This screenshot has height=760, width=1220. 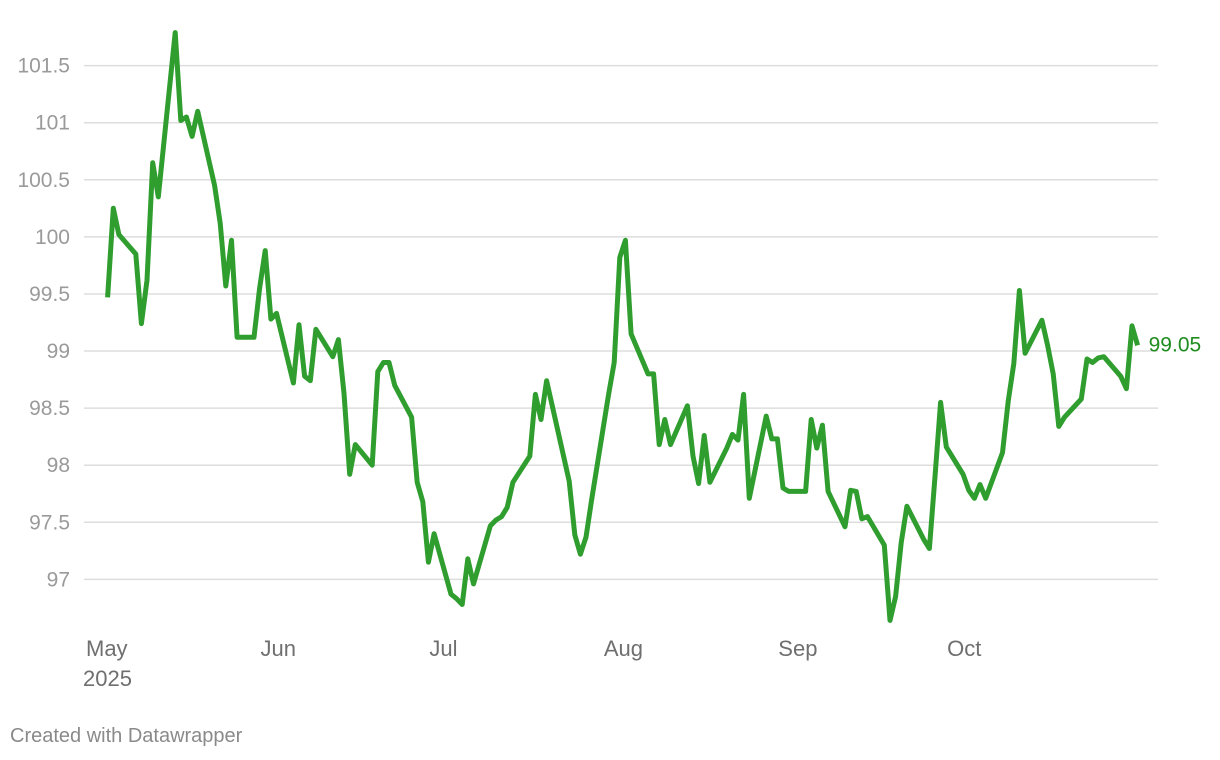 What do you see at coordinates (126, 736) in the screenshot?
I see `credit-footer: Created with Datawrapper` at bounding box center [126, 736].